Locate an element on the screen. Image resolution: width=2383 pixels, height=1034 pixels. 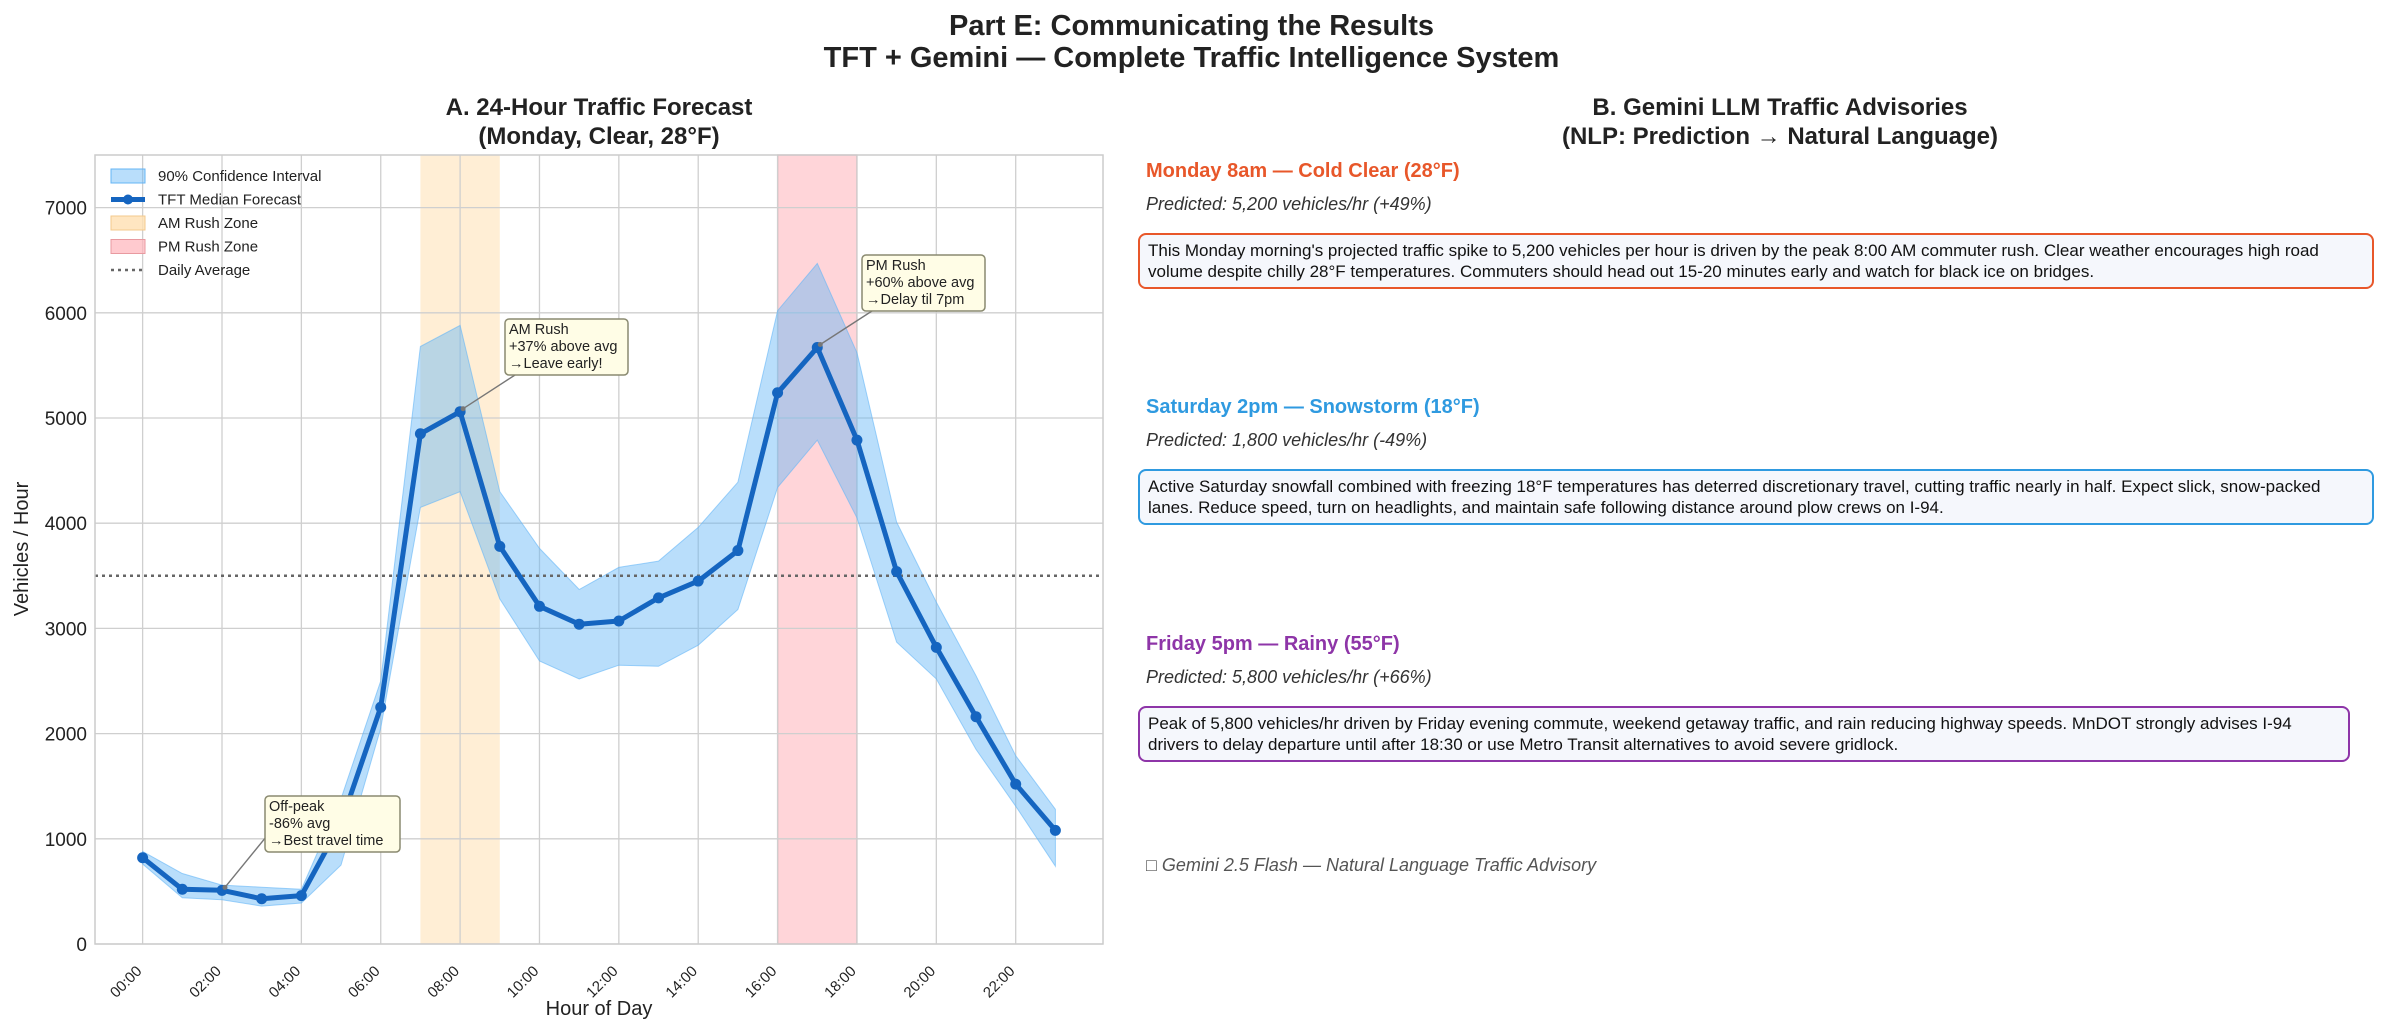
footer-glyph-icon: □ is located at coordinates (1151, 865).